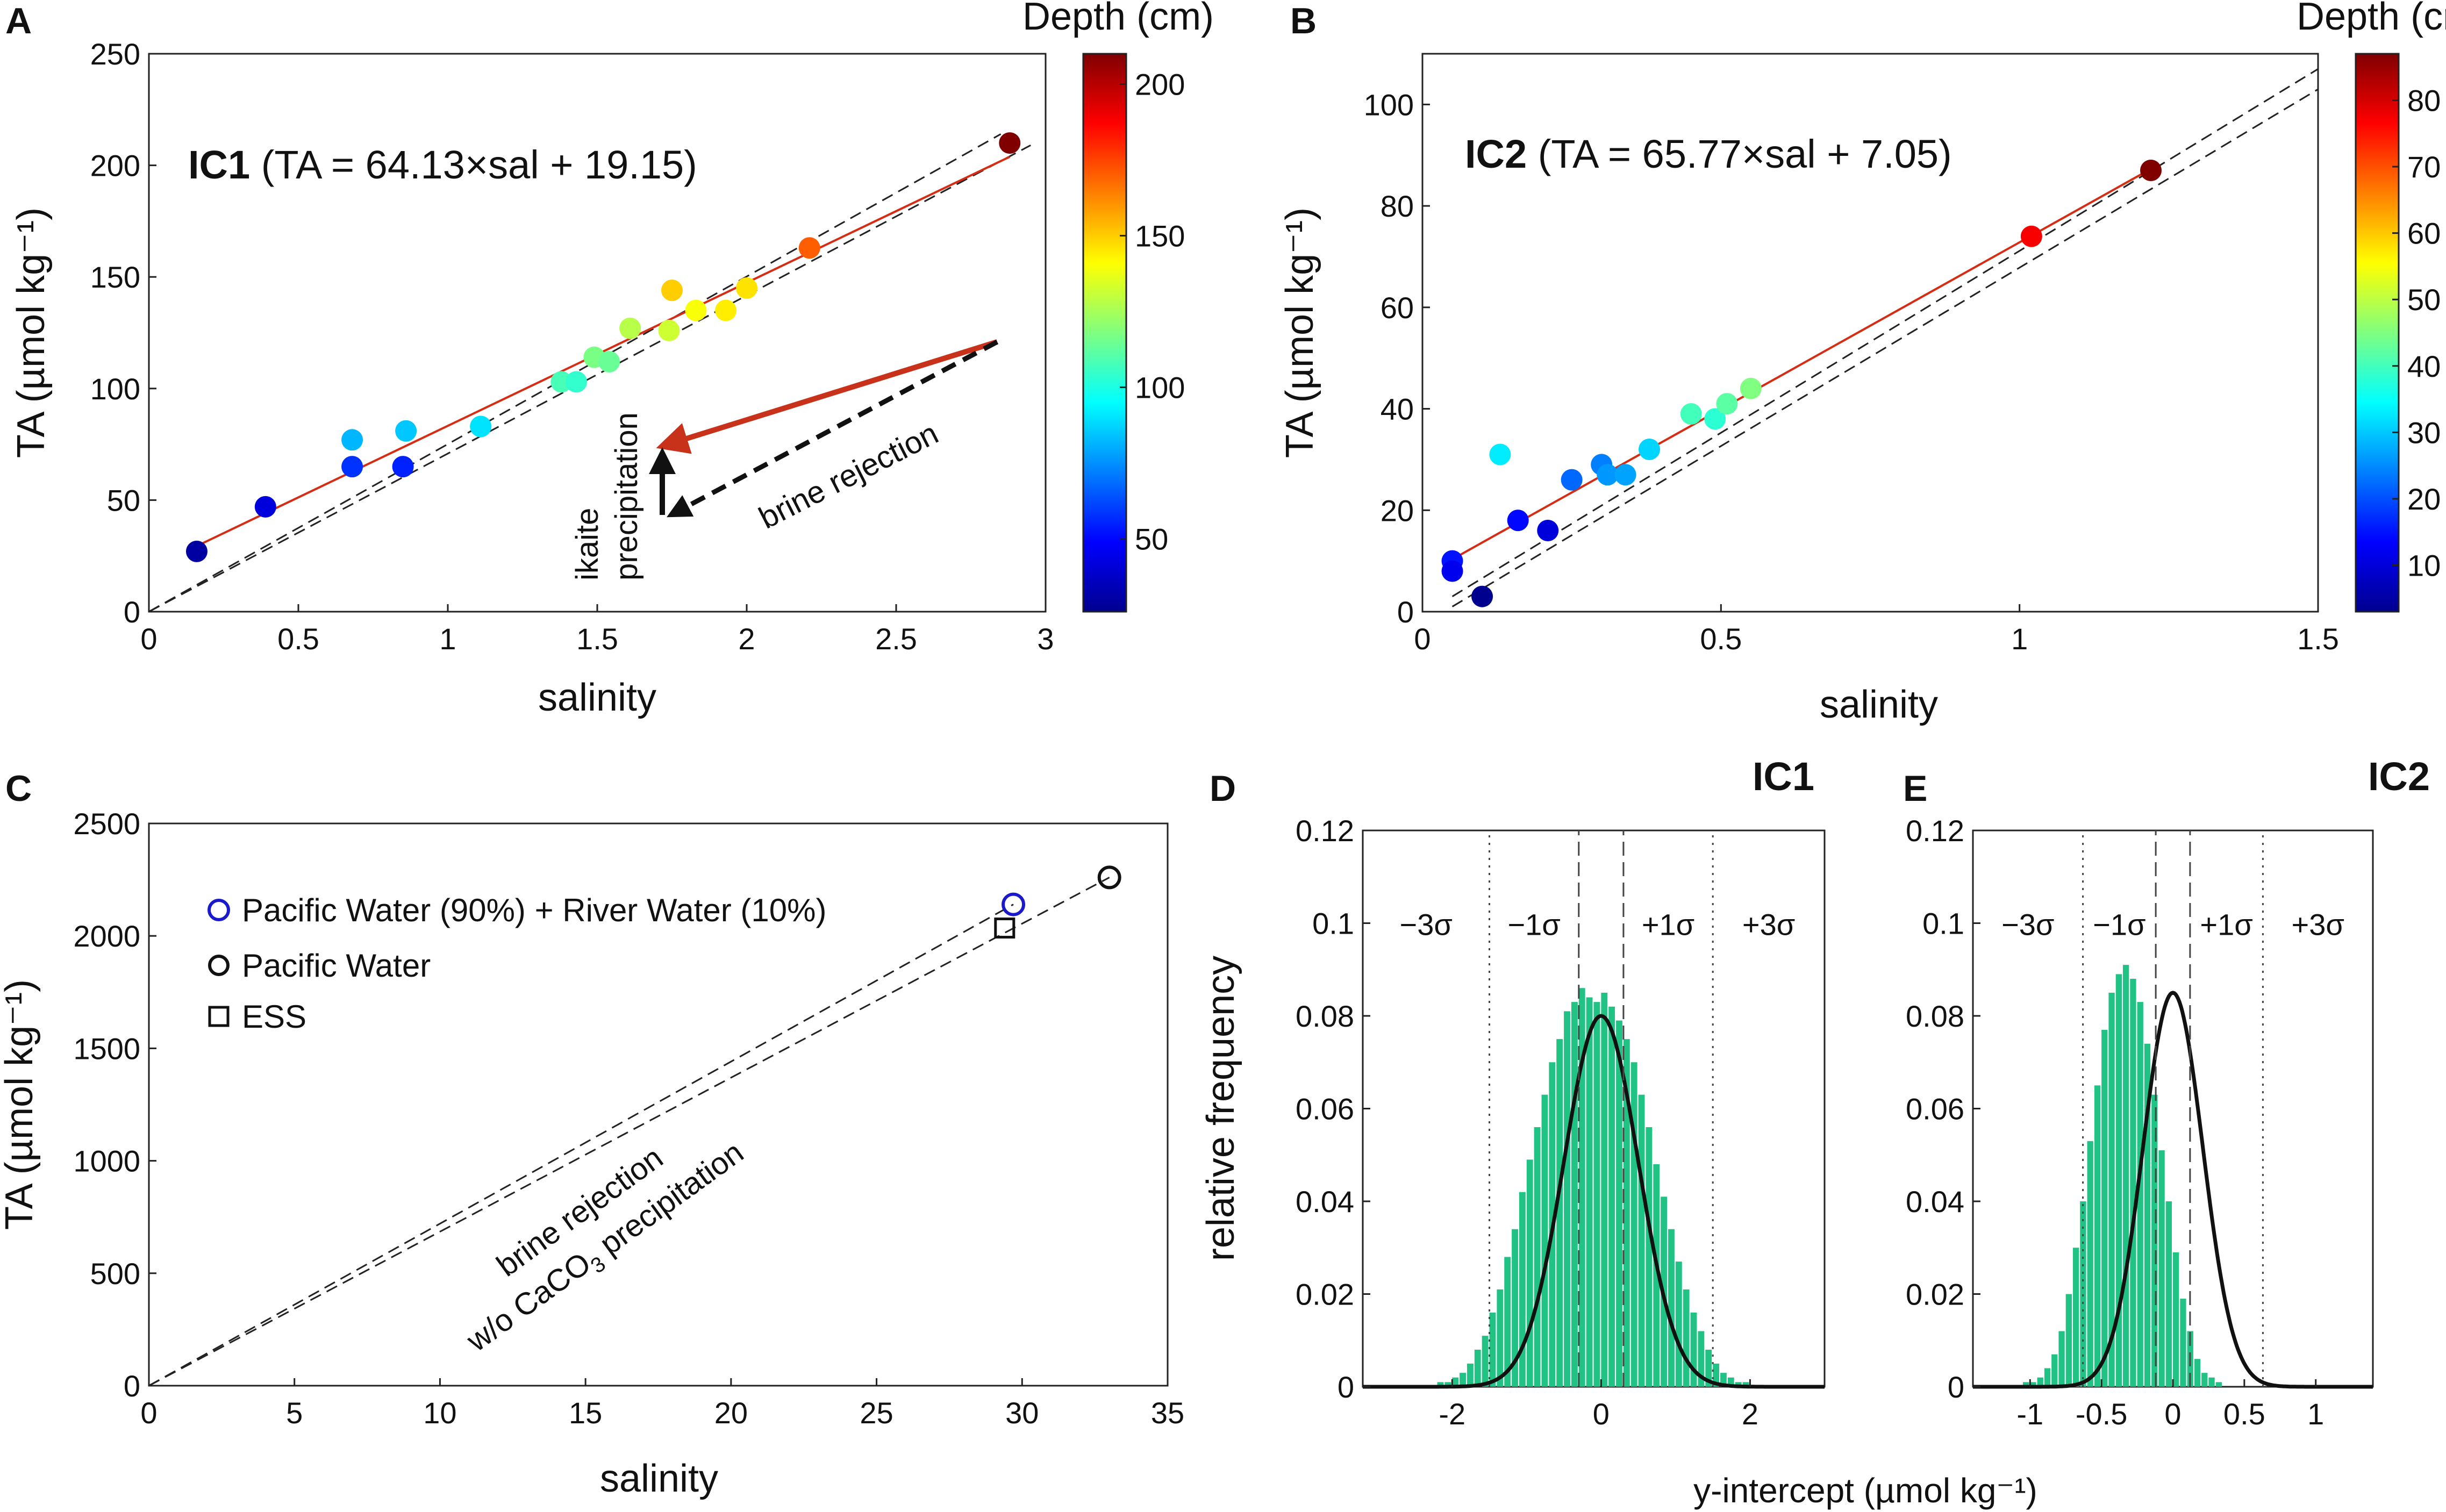 This screenshot has height=1512, width=2446. I want to click on panel-b-ticks: 0 0.5 1 1.5 0 20 40 60 80 100, so click(1851, 372).